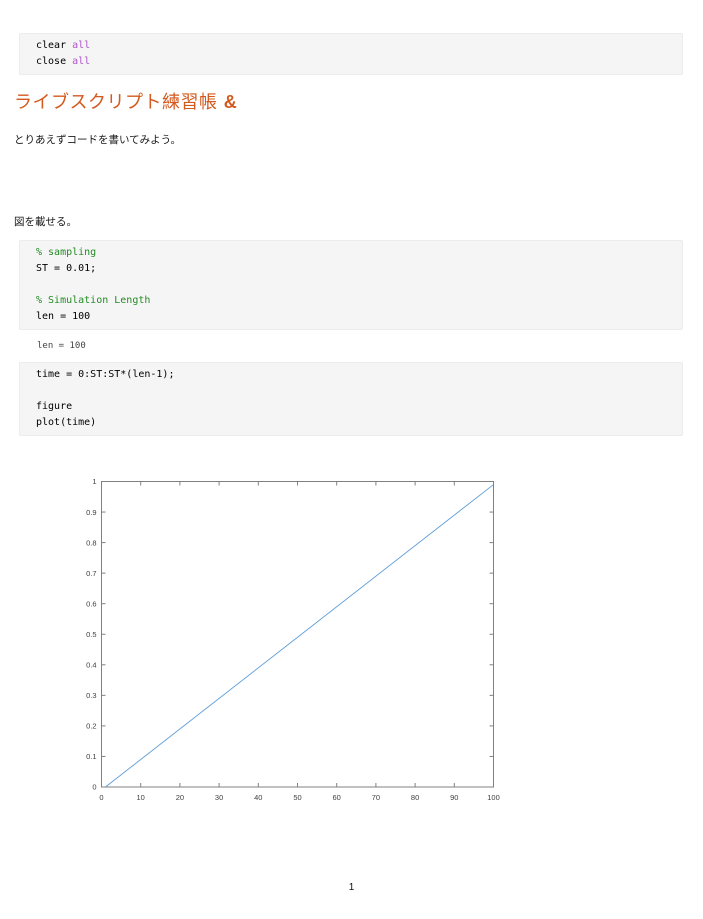 Image resolution: width=703 pixels, height=919 pixels. What do you see at coordinates (105, 374) in the screenshot?
I see `code-line: time = 0:ST:ST*(len-1);` at bounding box center [105, 374].